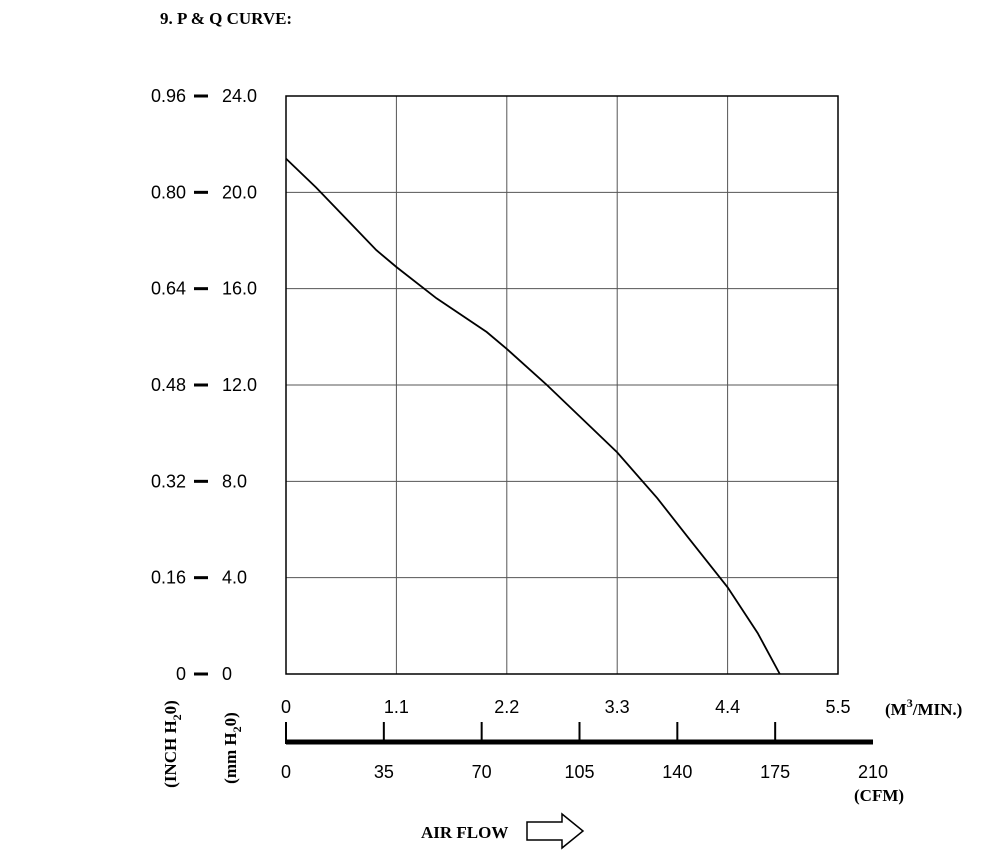  Describe the element at coordinates (234, 481) in the screenshot. I see `y-primary-tick-label: 8.0` at that location.